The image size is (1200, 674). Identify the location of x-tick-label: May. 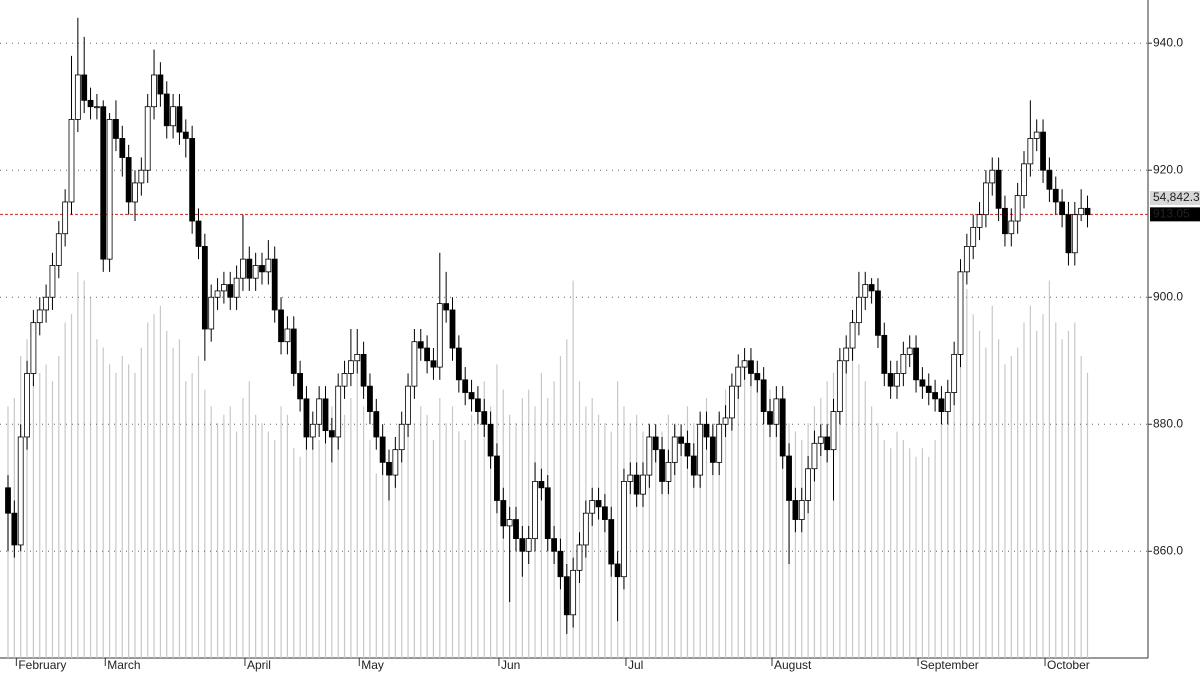
(372, 665).